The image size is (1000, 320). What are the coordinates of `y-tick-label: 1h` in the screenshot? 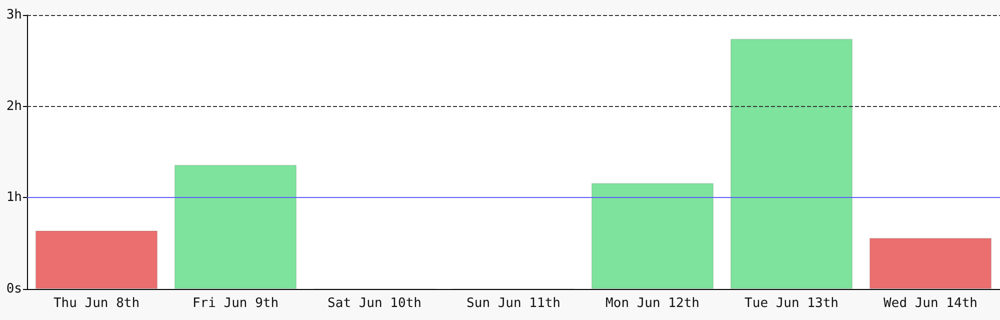 It's located at (14, 198).